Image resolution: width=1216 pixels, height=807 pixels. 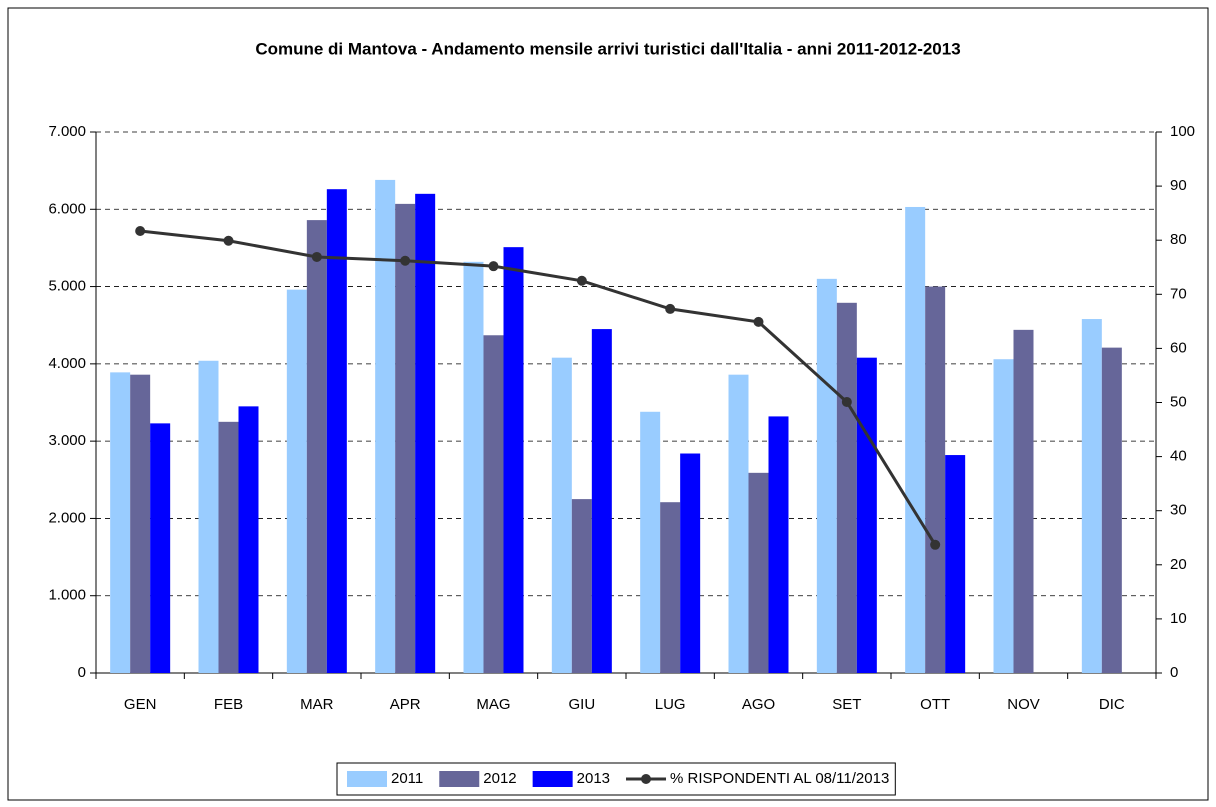 What do you see at coordinates (407, 778) in the screenshot?
I see `legend-label: 2011` at bounding box center [407, 778].